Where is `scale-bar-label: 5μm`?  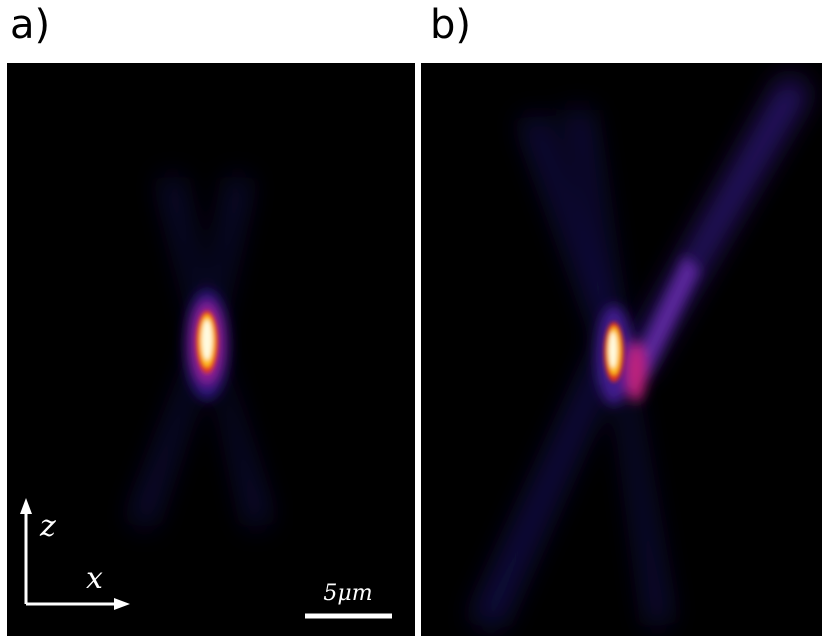 scale-bar-label: 5μm is located at coordinates (347, 593).